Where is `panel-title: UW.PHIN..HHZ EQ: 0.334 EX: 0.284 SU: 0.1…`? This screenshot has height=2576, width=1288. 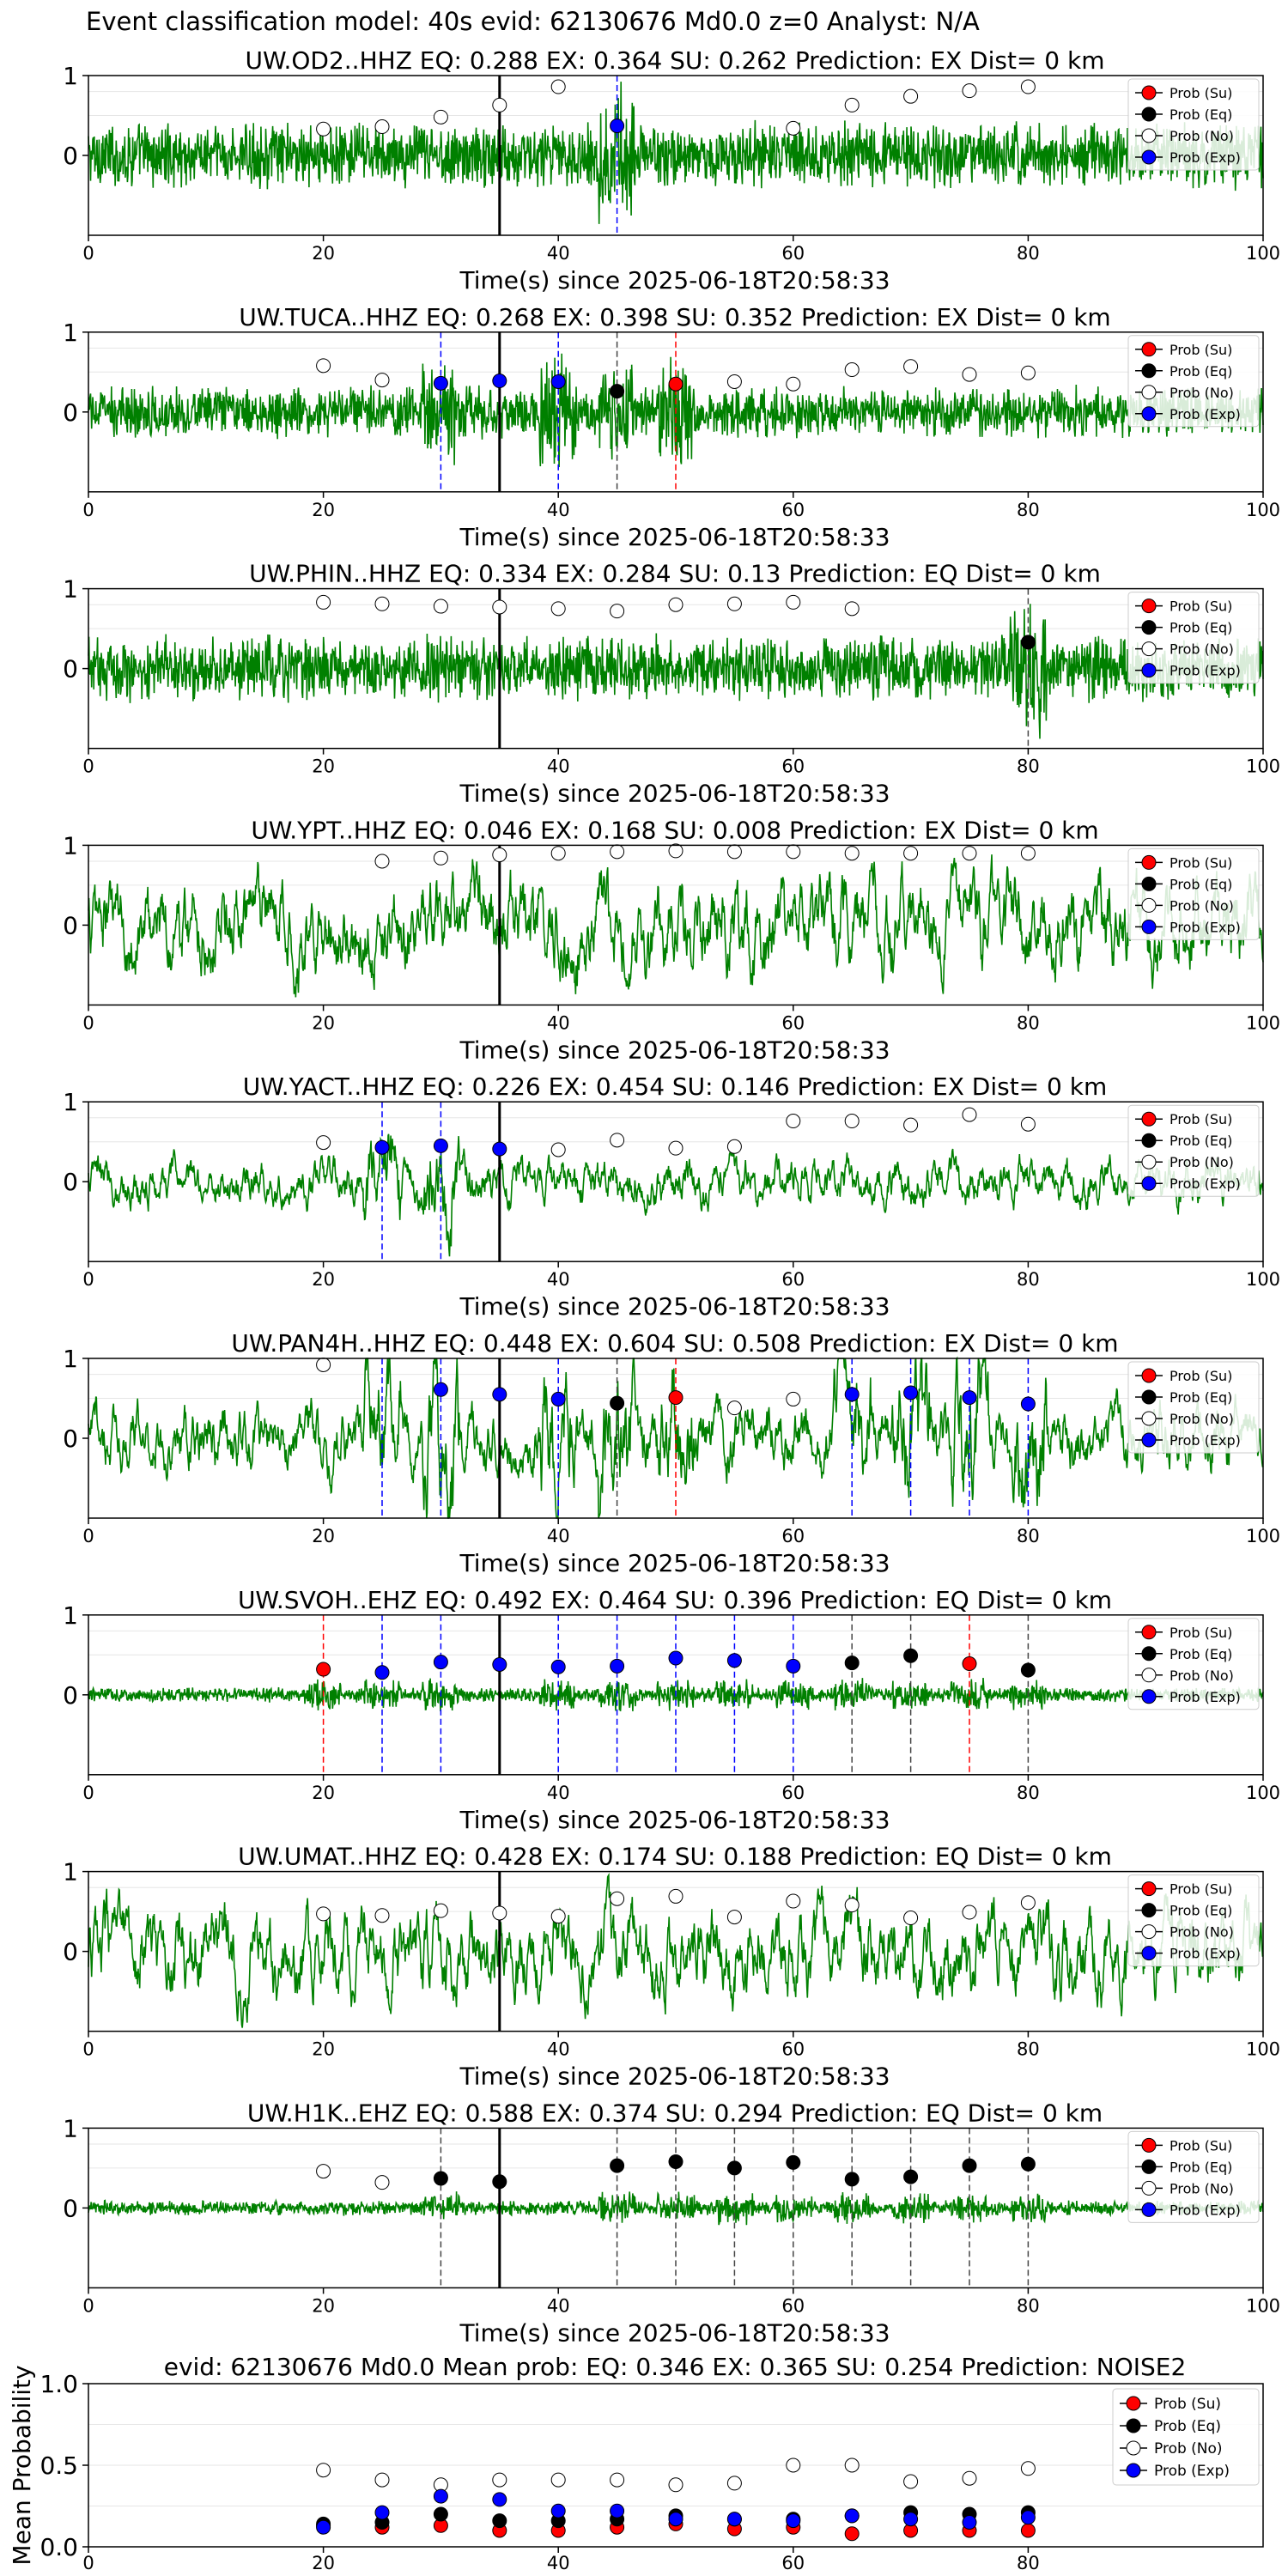
panel-title: UW.PHIN..HHZ EQ: 0.334 EX: 0.284 SU: 0.1… is located at coordinates (675, 574).